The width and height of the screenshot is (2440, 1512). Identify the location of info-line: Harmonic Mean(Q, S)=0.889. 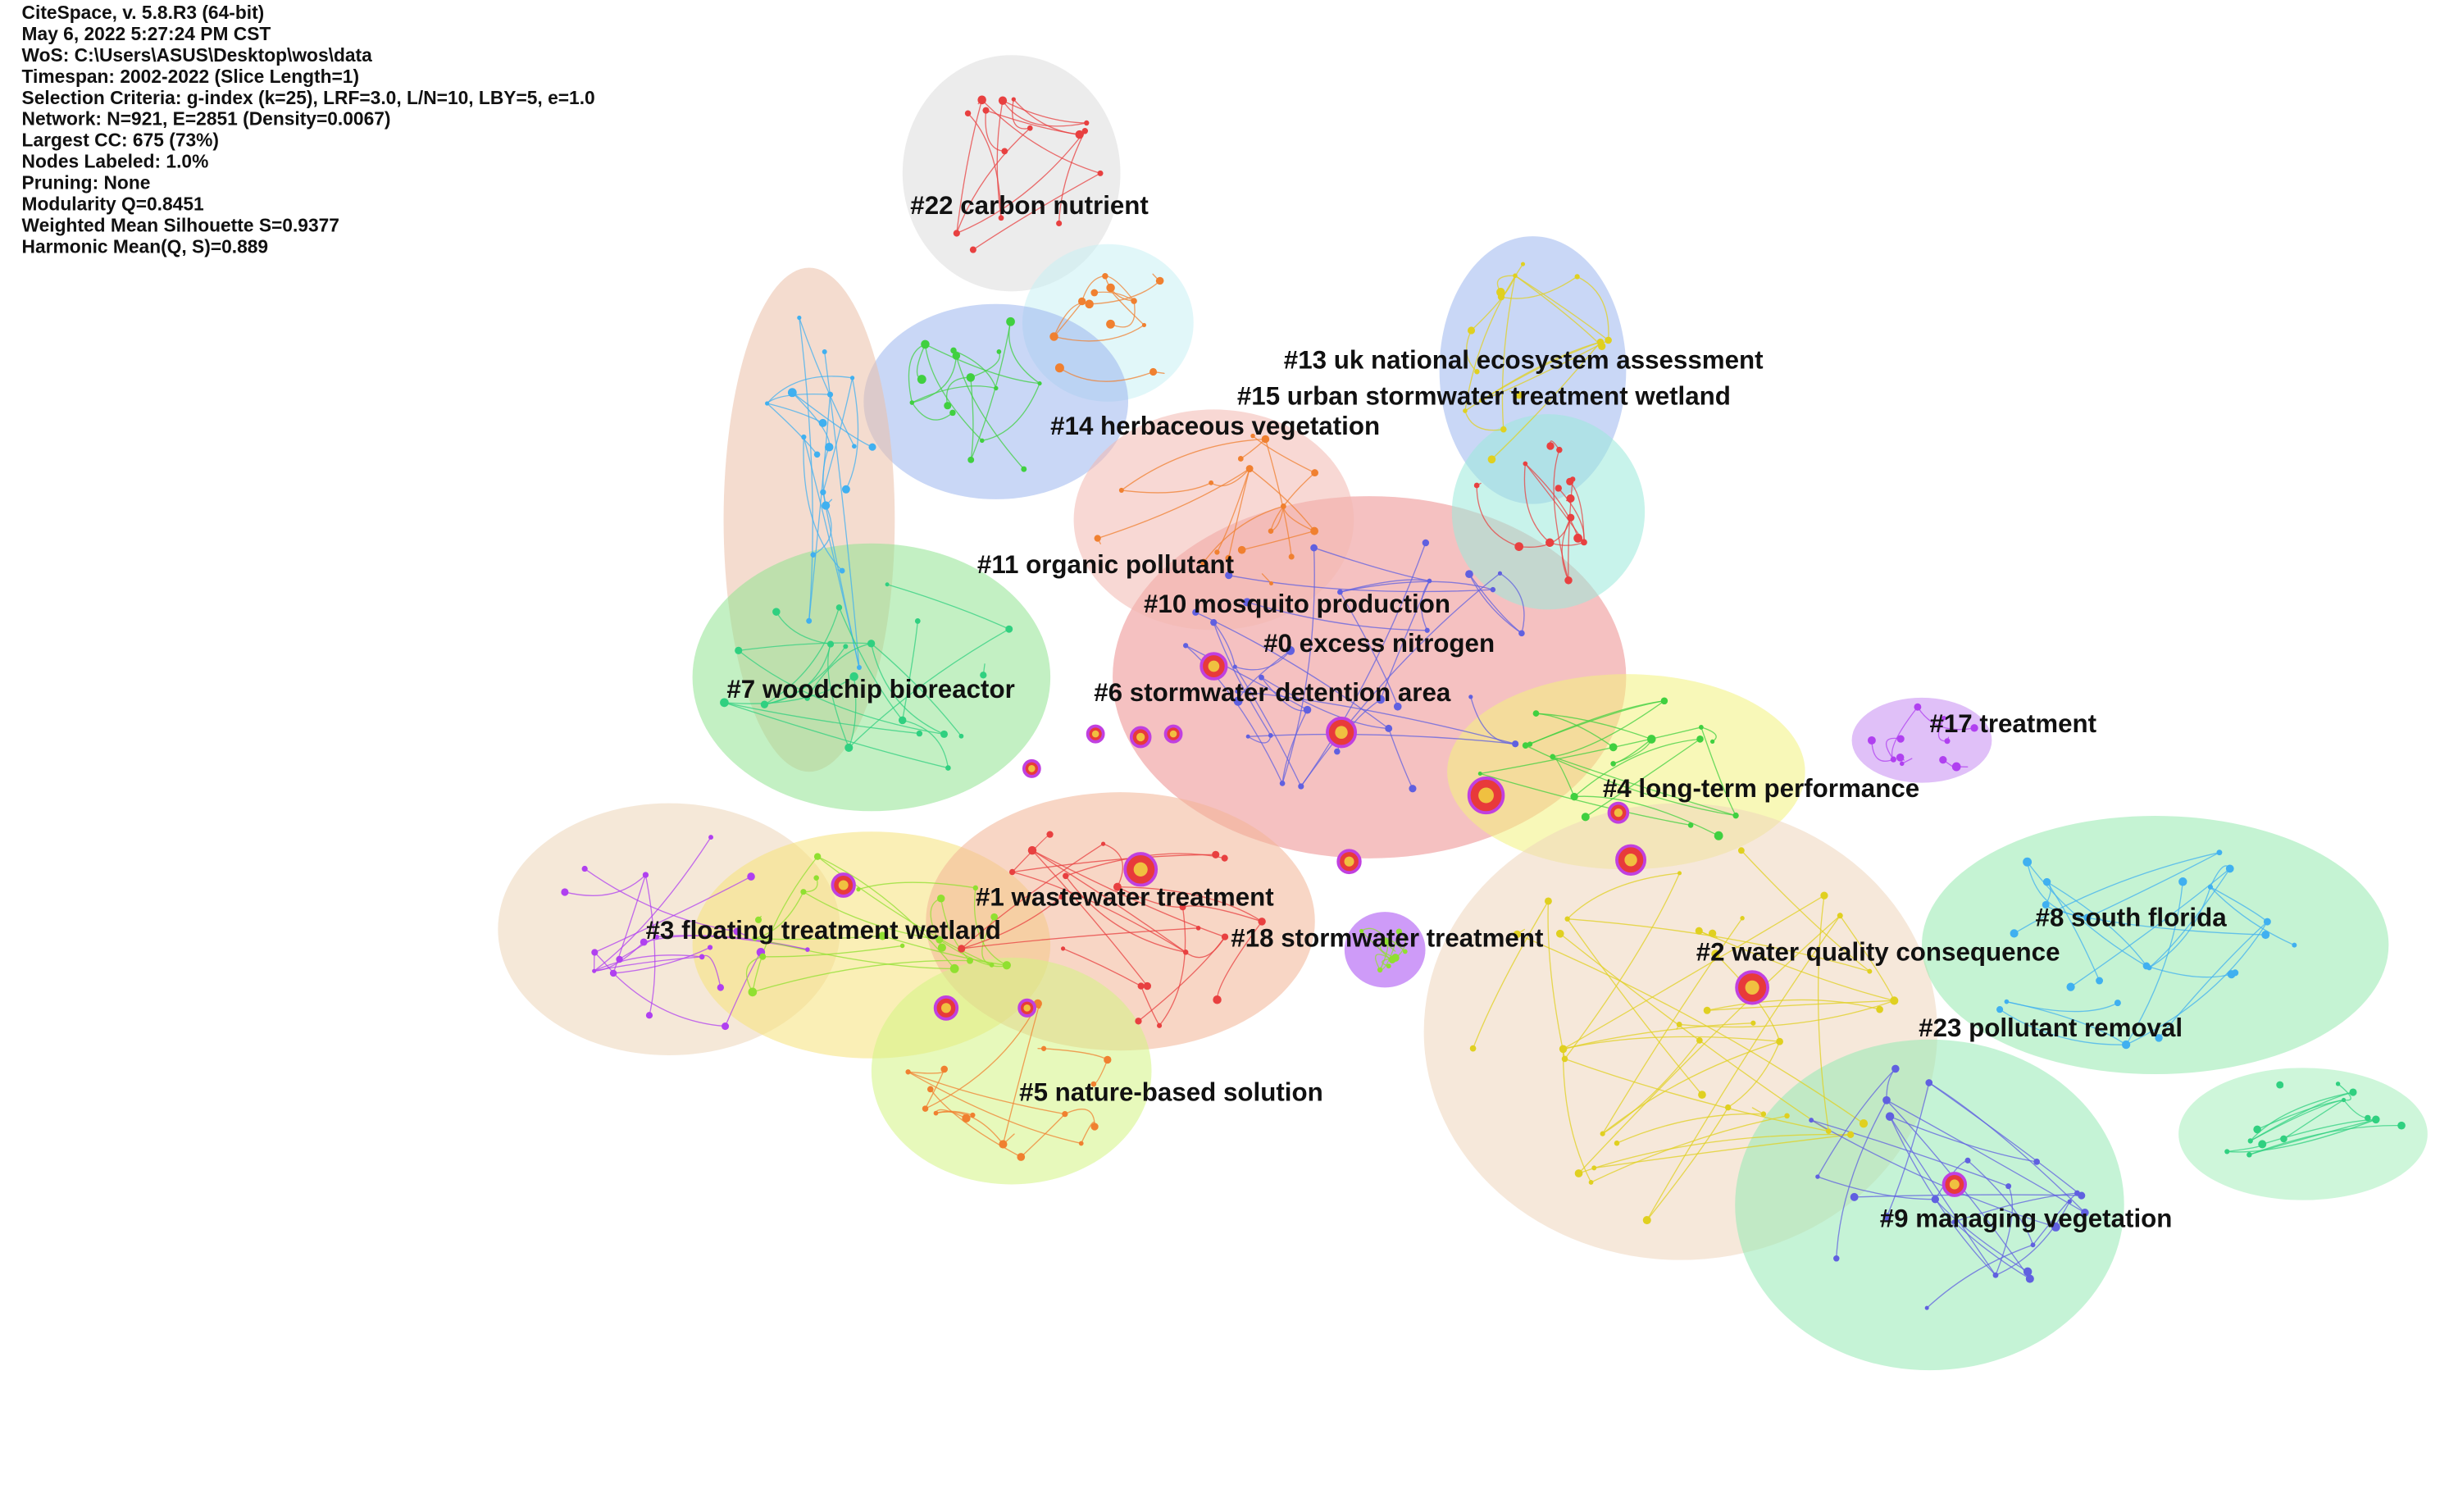
(145, 246).